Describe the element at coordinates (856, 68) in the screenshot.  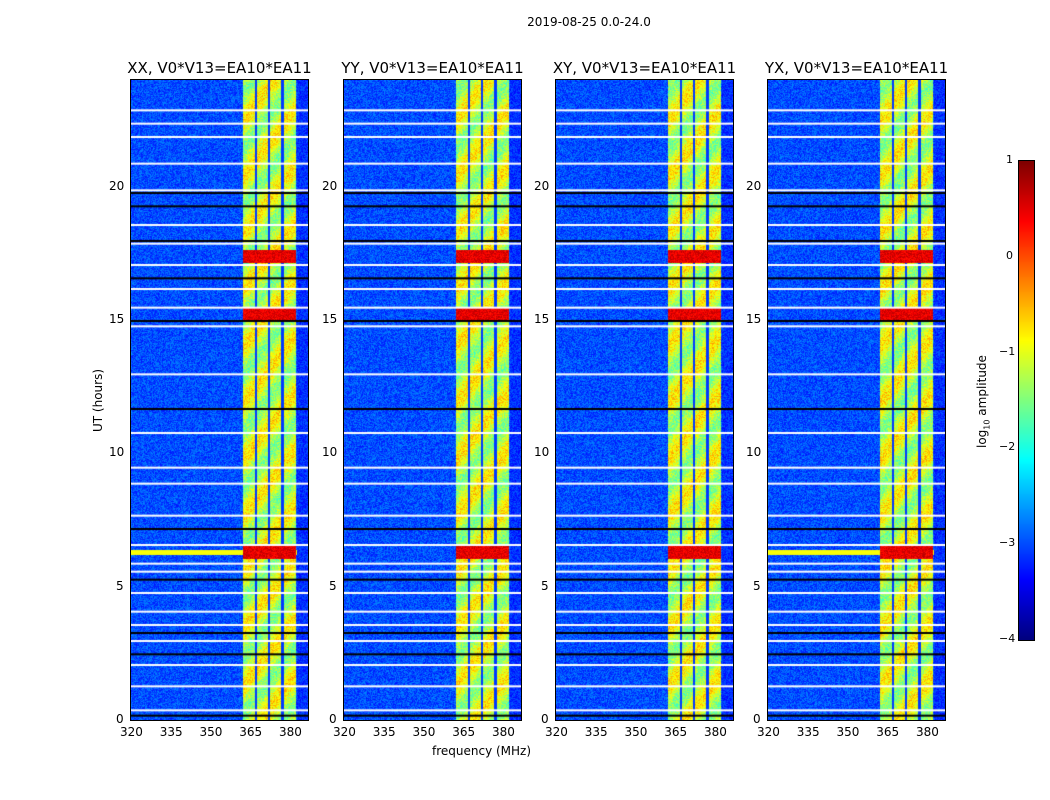
I see `panel-title: YX, V0*V13=EA10*EA11` at that location.